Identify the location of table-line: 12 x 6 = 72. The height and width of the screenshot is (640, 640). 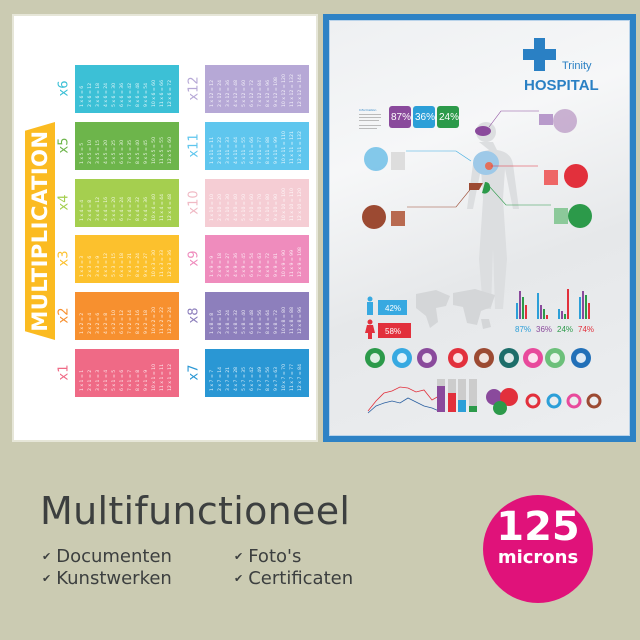
(170, 93).